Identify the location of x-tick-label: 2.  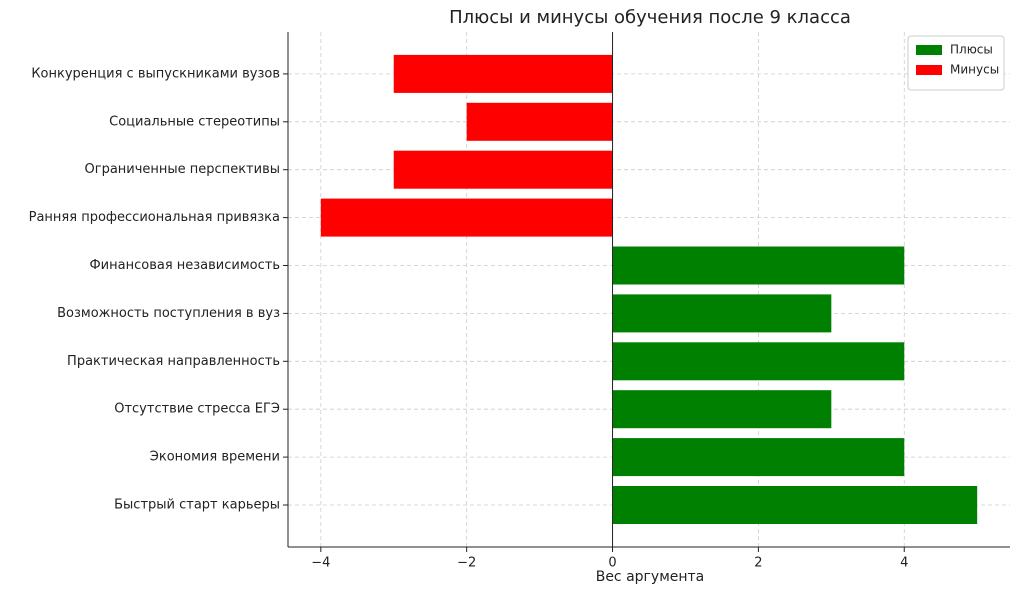
(758, 563).